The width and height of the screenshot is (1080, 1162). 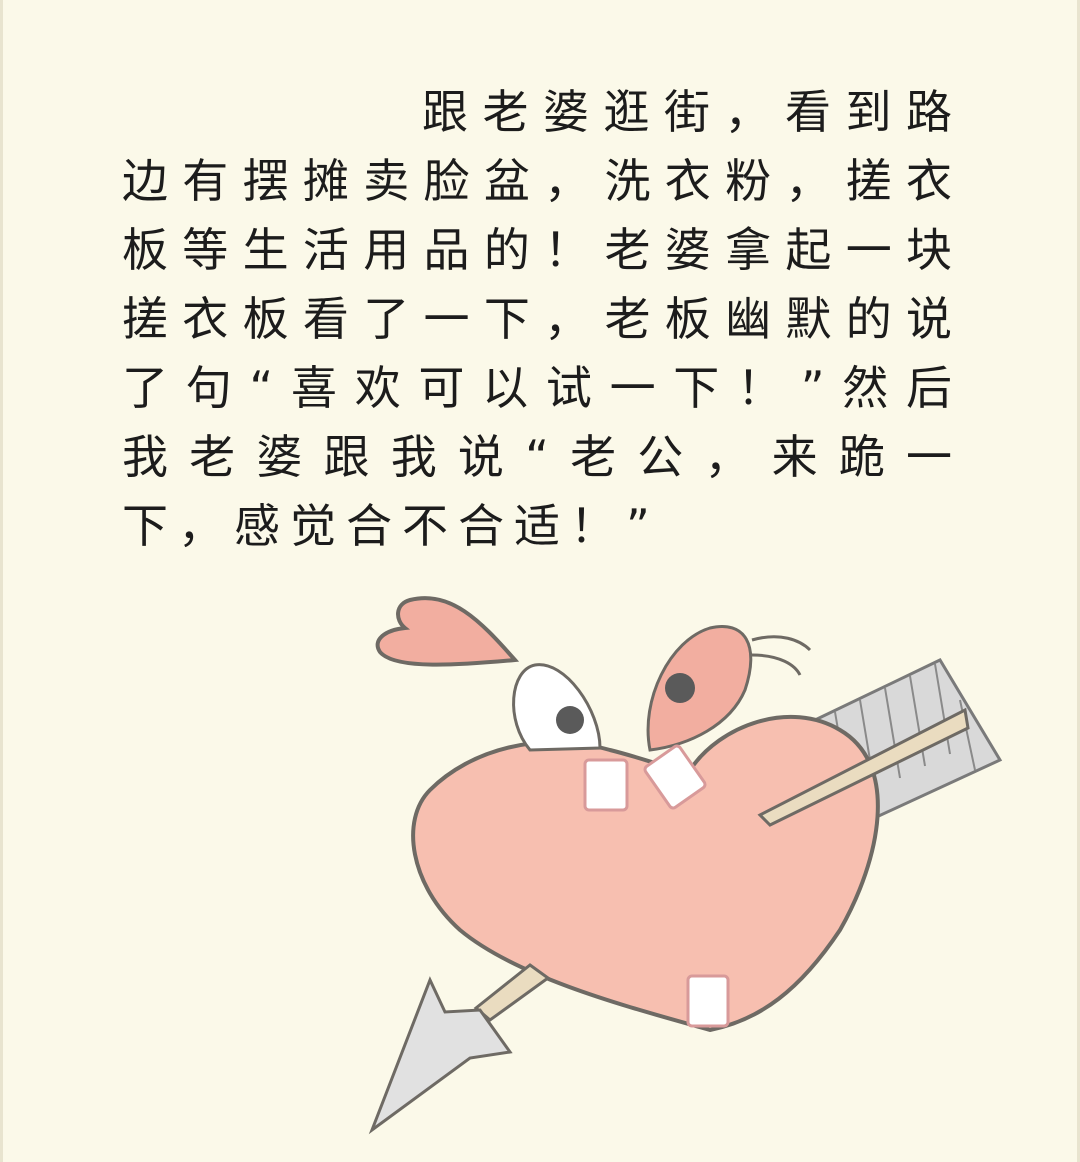 I want to click on arrow-shaft-upper, so click(x=863, y=767).